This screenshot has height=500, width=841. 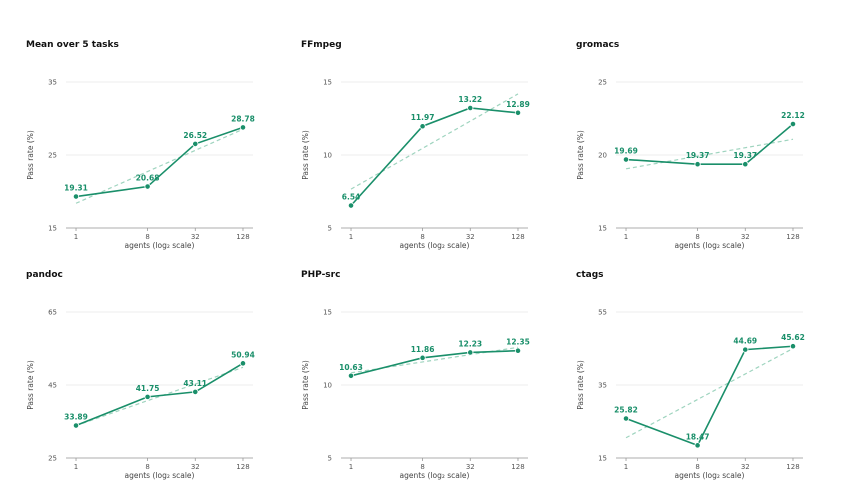 I want to click on y-tick-label: 20, so click(x=602, y=156).